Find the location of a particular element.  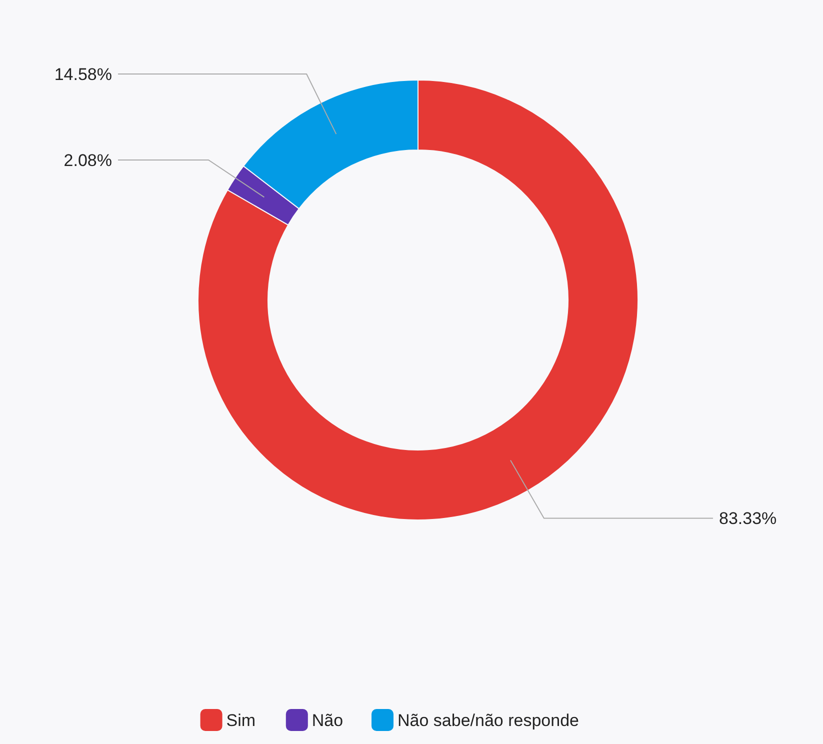

data-label: 2.08% is located at coordinates (88, 160).